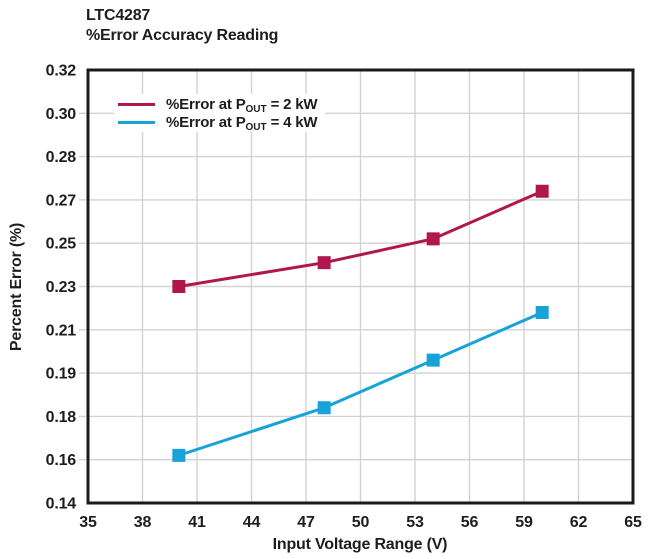  What do you see at coordinates (242, 123) in the screenshot?
I see `legend-label-pout-4kw: %Error at POUT = 4 kW` at bounding box center [242, 123].